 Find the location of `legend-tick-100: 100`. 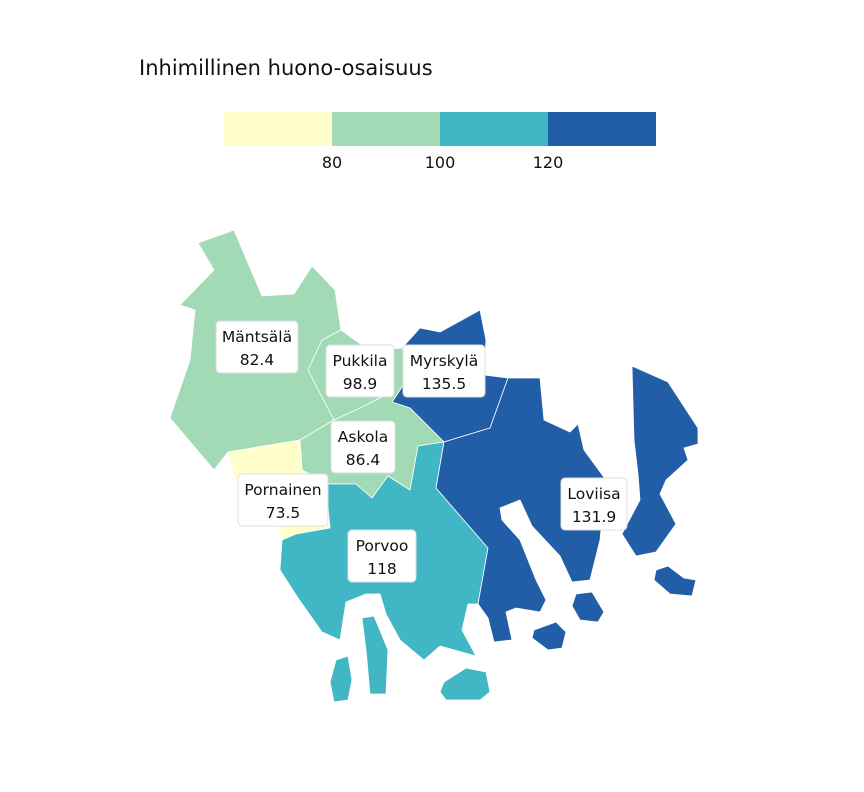

legend-tick-100: 100 is located at coordinates (440, 162).